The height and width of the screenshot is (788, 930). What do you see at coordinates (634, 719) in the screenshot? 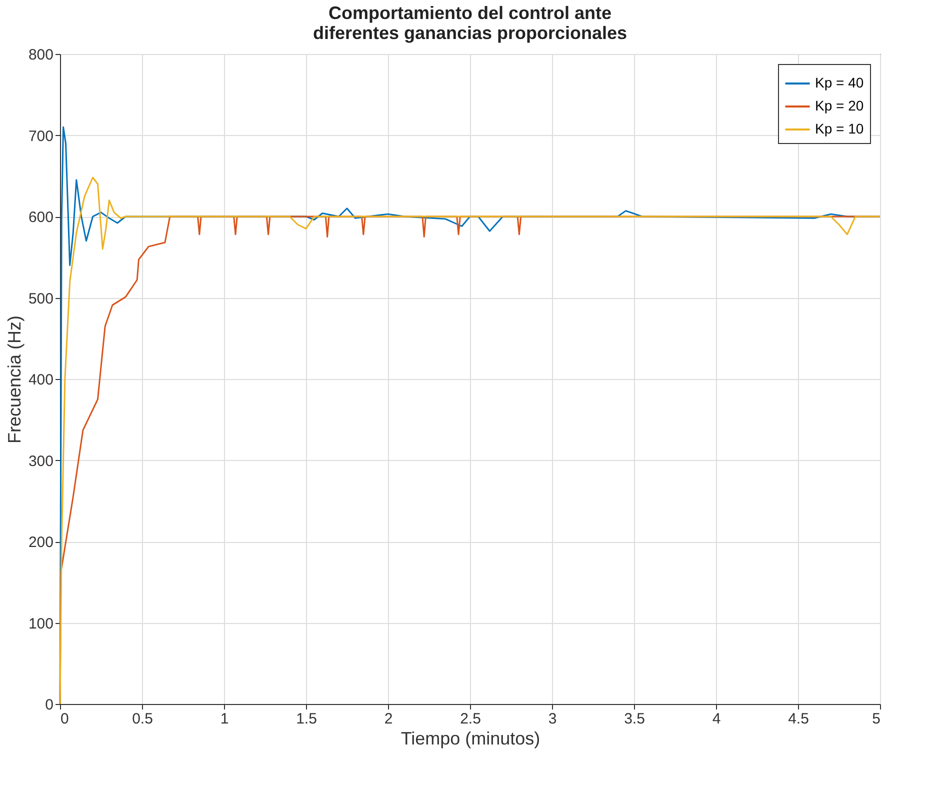
I see `x-tick-label: 3.5` at bounding box center [634, 719].